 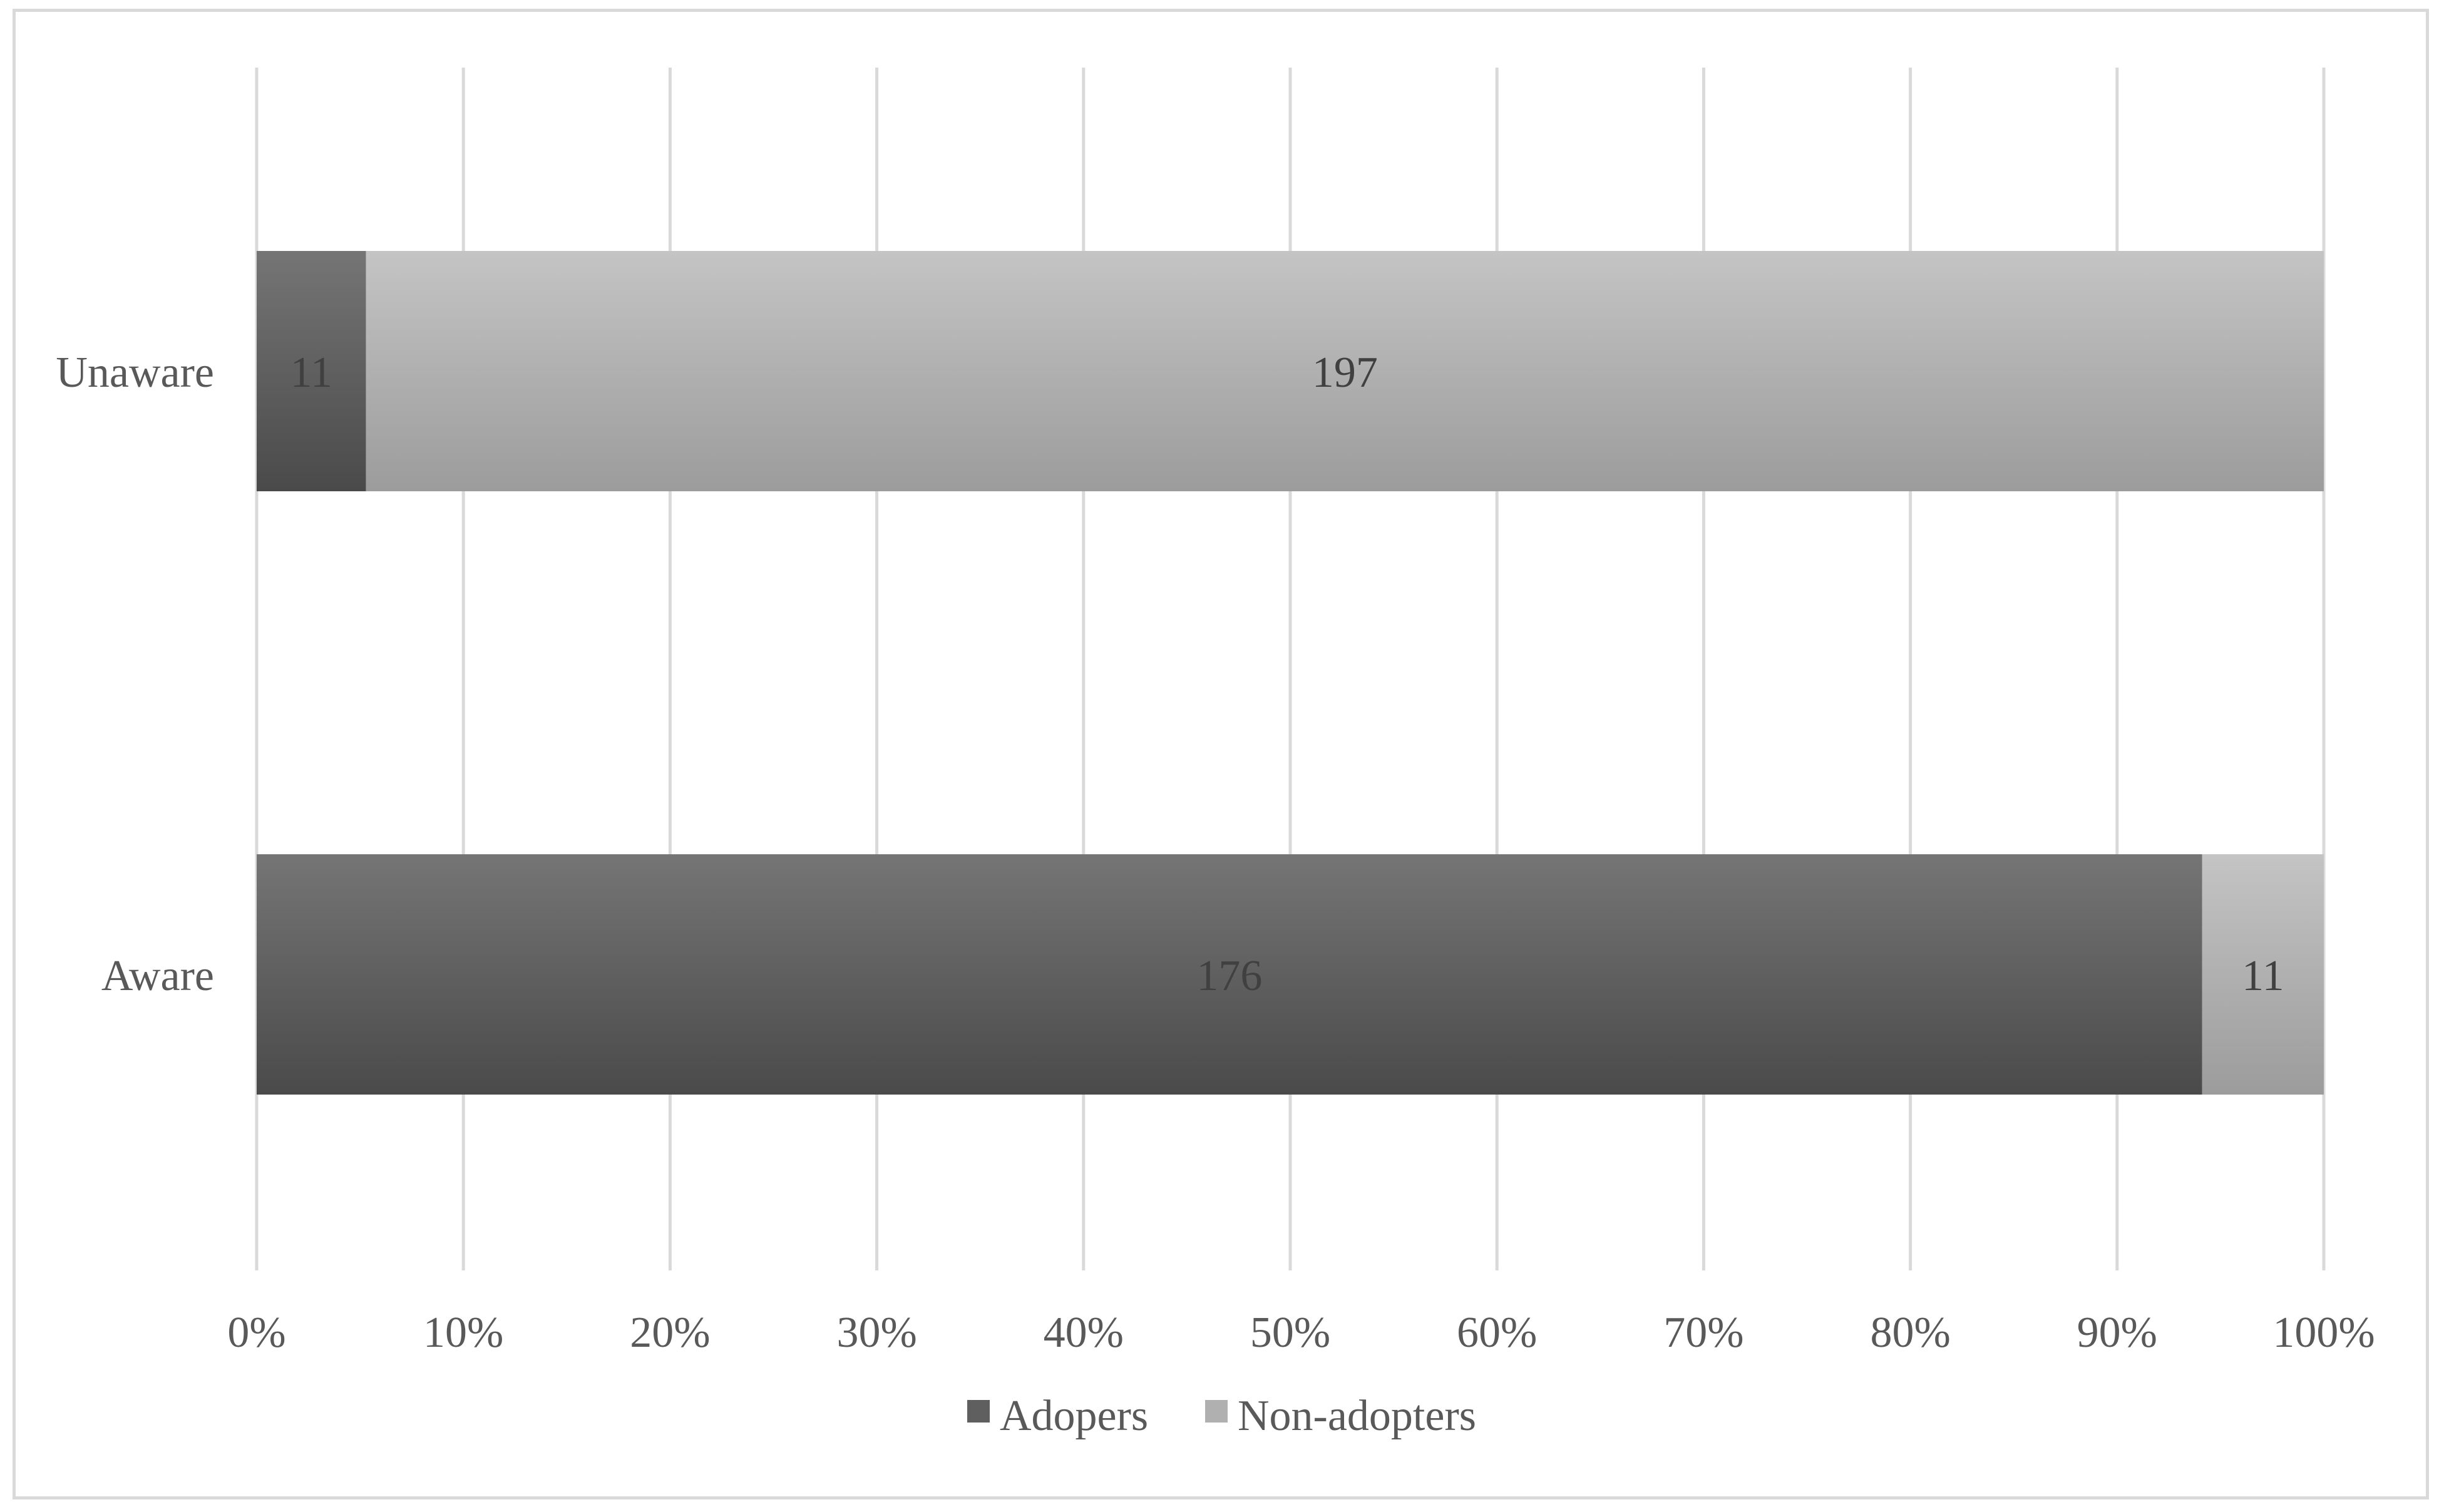 What do you see at coordinates (1074, 1416) in the screenshot?
I see `legend-label: Adopers` at bounding box center [1074, 1416].